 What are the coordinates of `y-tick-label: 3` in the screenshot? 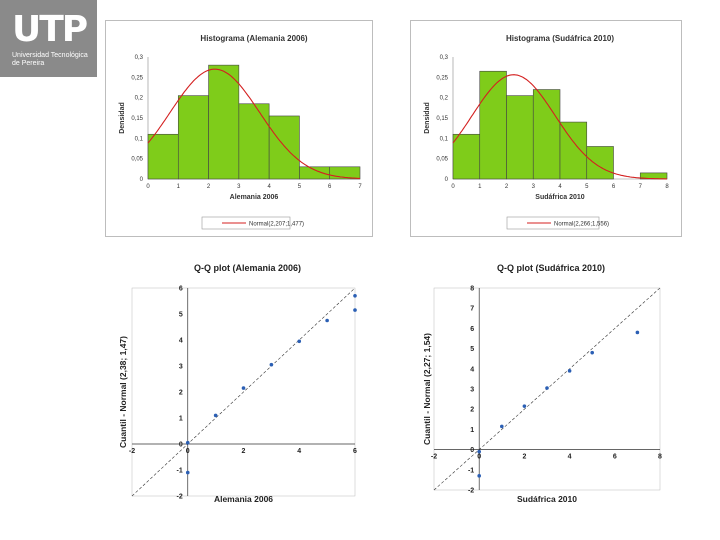 It's located at (181, 367).